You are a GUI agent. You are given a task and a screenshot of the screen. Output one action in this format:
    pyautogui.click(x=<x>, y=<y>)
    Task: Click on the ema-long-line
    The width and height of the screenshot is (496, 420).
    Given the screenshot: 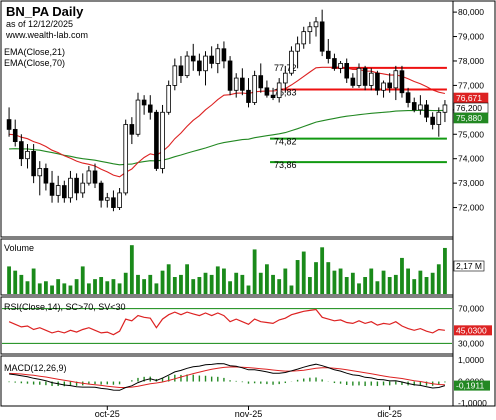 What is the action you would take?
    pyautogui.click(x=227, y=137)
    